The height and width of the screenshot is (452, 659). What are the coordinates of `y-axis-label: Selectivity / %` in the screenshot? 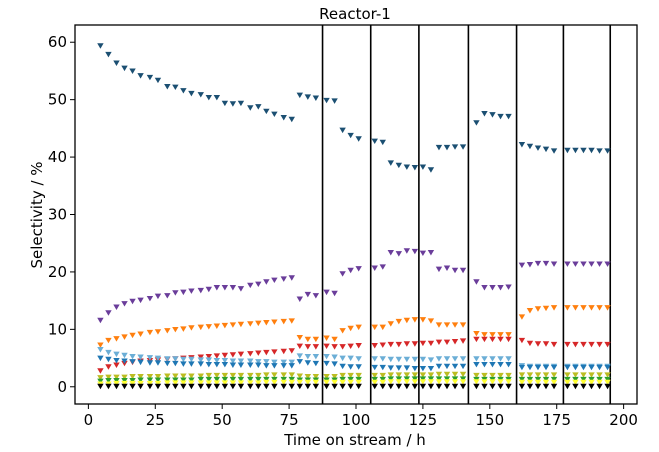 It's located at (37, 214).